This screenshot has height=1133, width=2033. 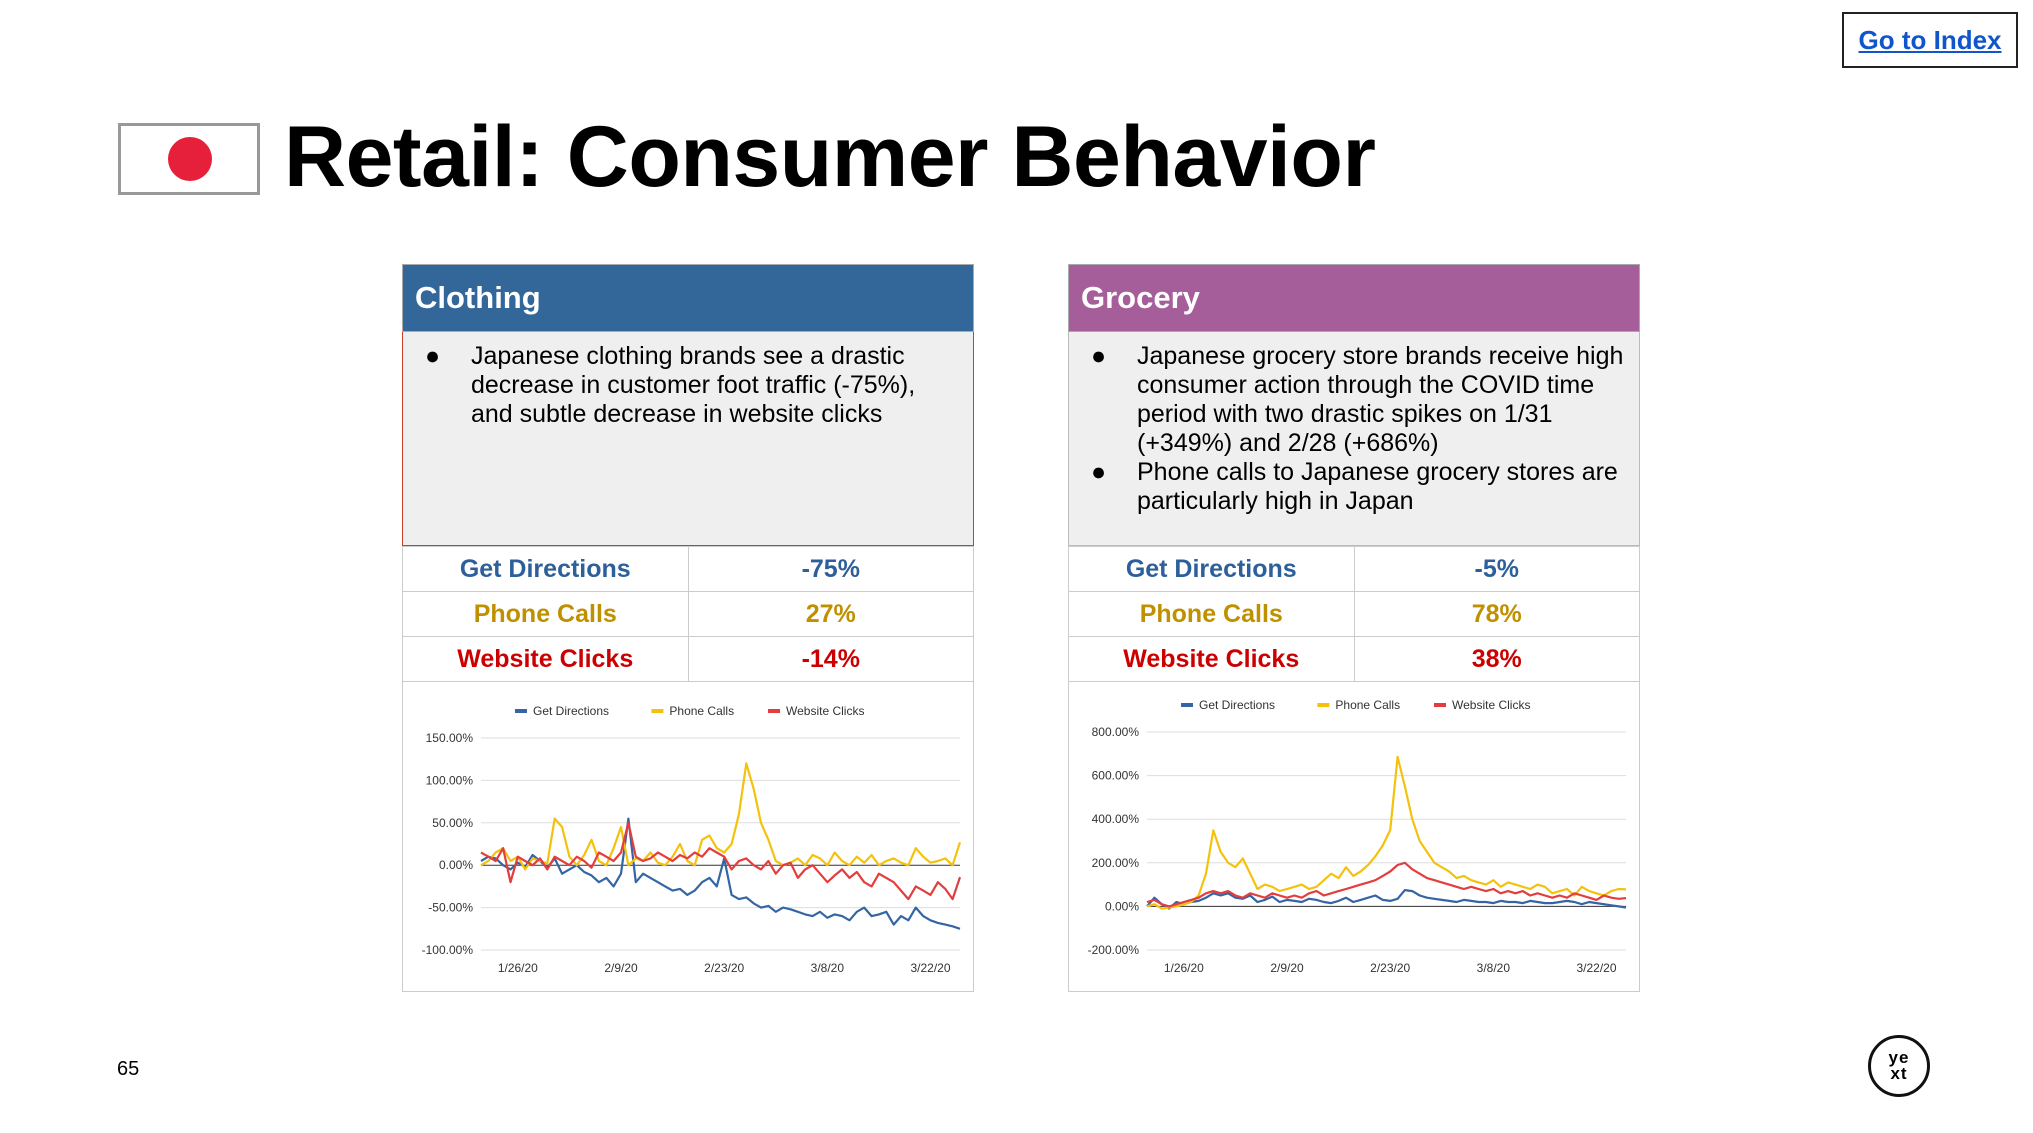 I want to click on metric-value: -75%, so click(x=830, y=569).